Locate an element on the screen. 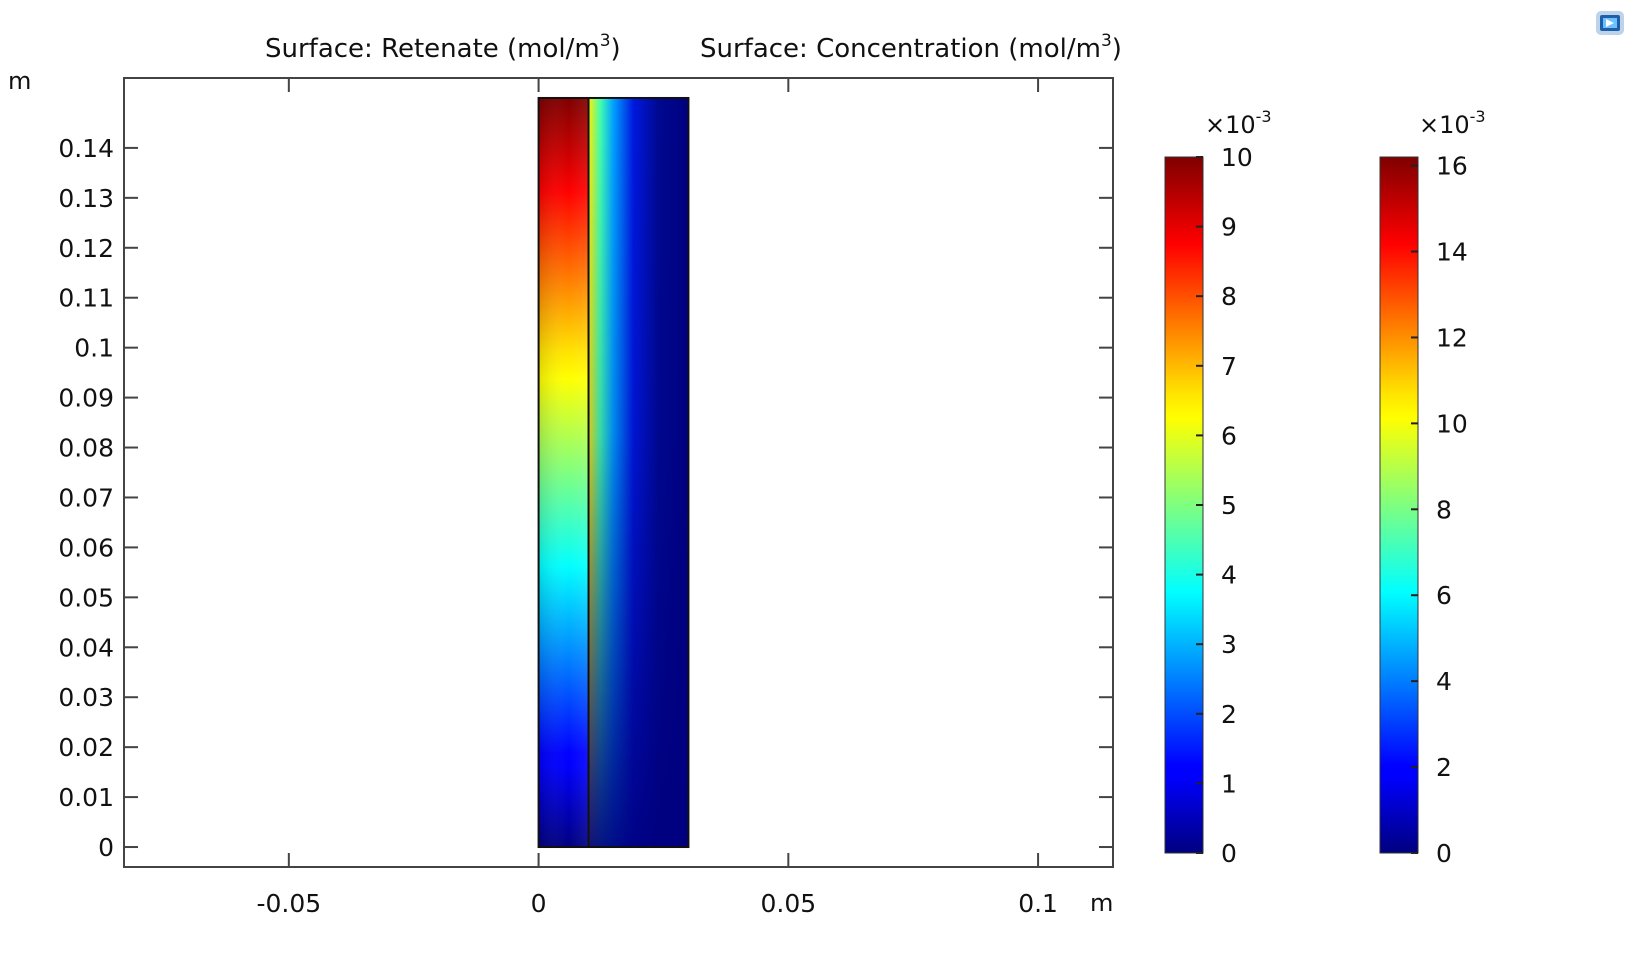 Image resolution: width=1650 pixels, height=973 pixels. colorbar-concentration-multiplier: ×10⁻³ is located at coordinates (1452, 123).